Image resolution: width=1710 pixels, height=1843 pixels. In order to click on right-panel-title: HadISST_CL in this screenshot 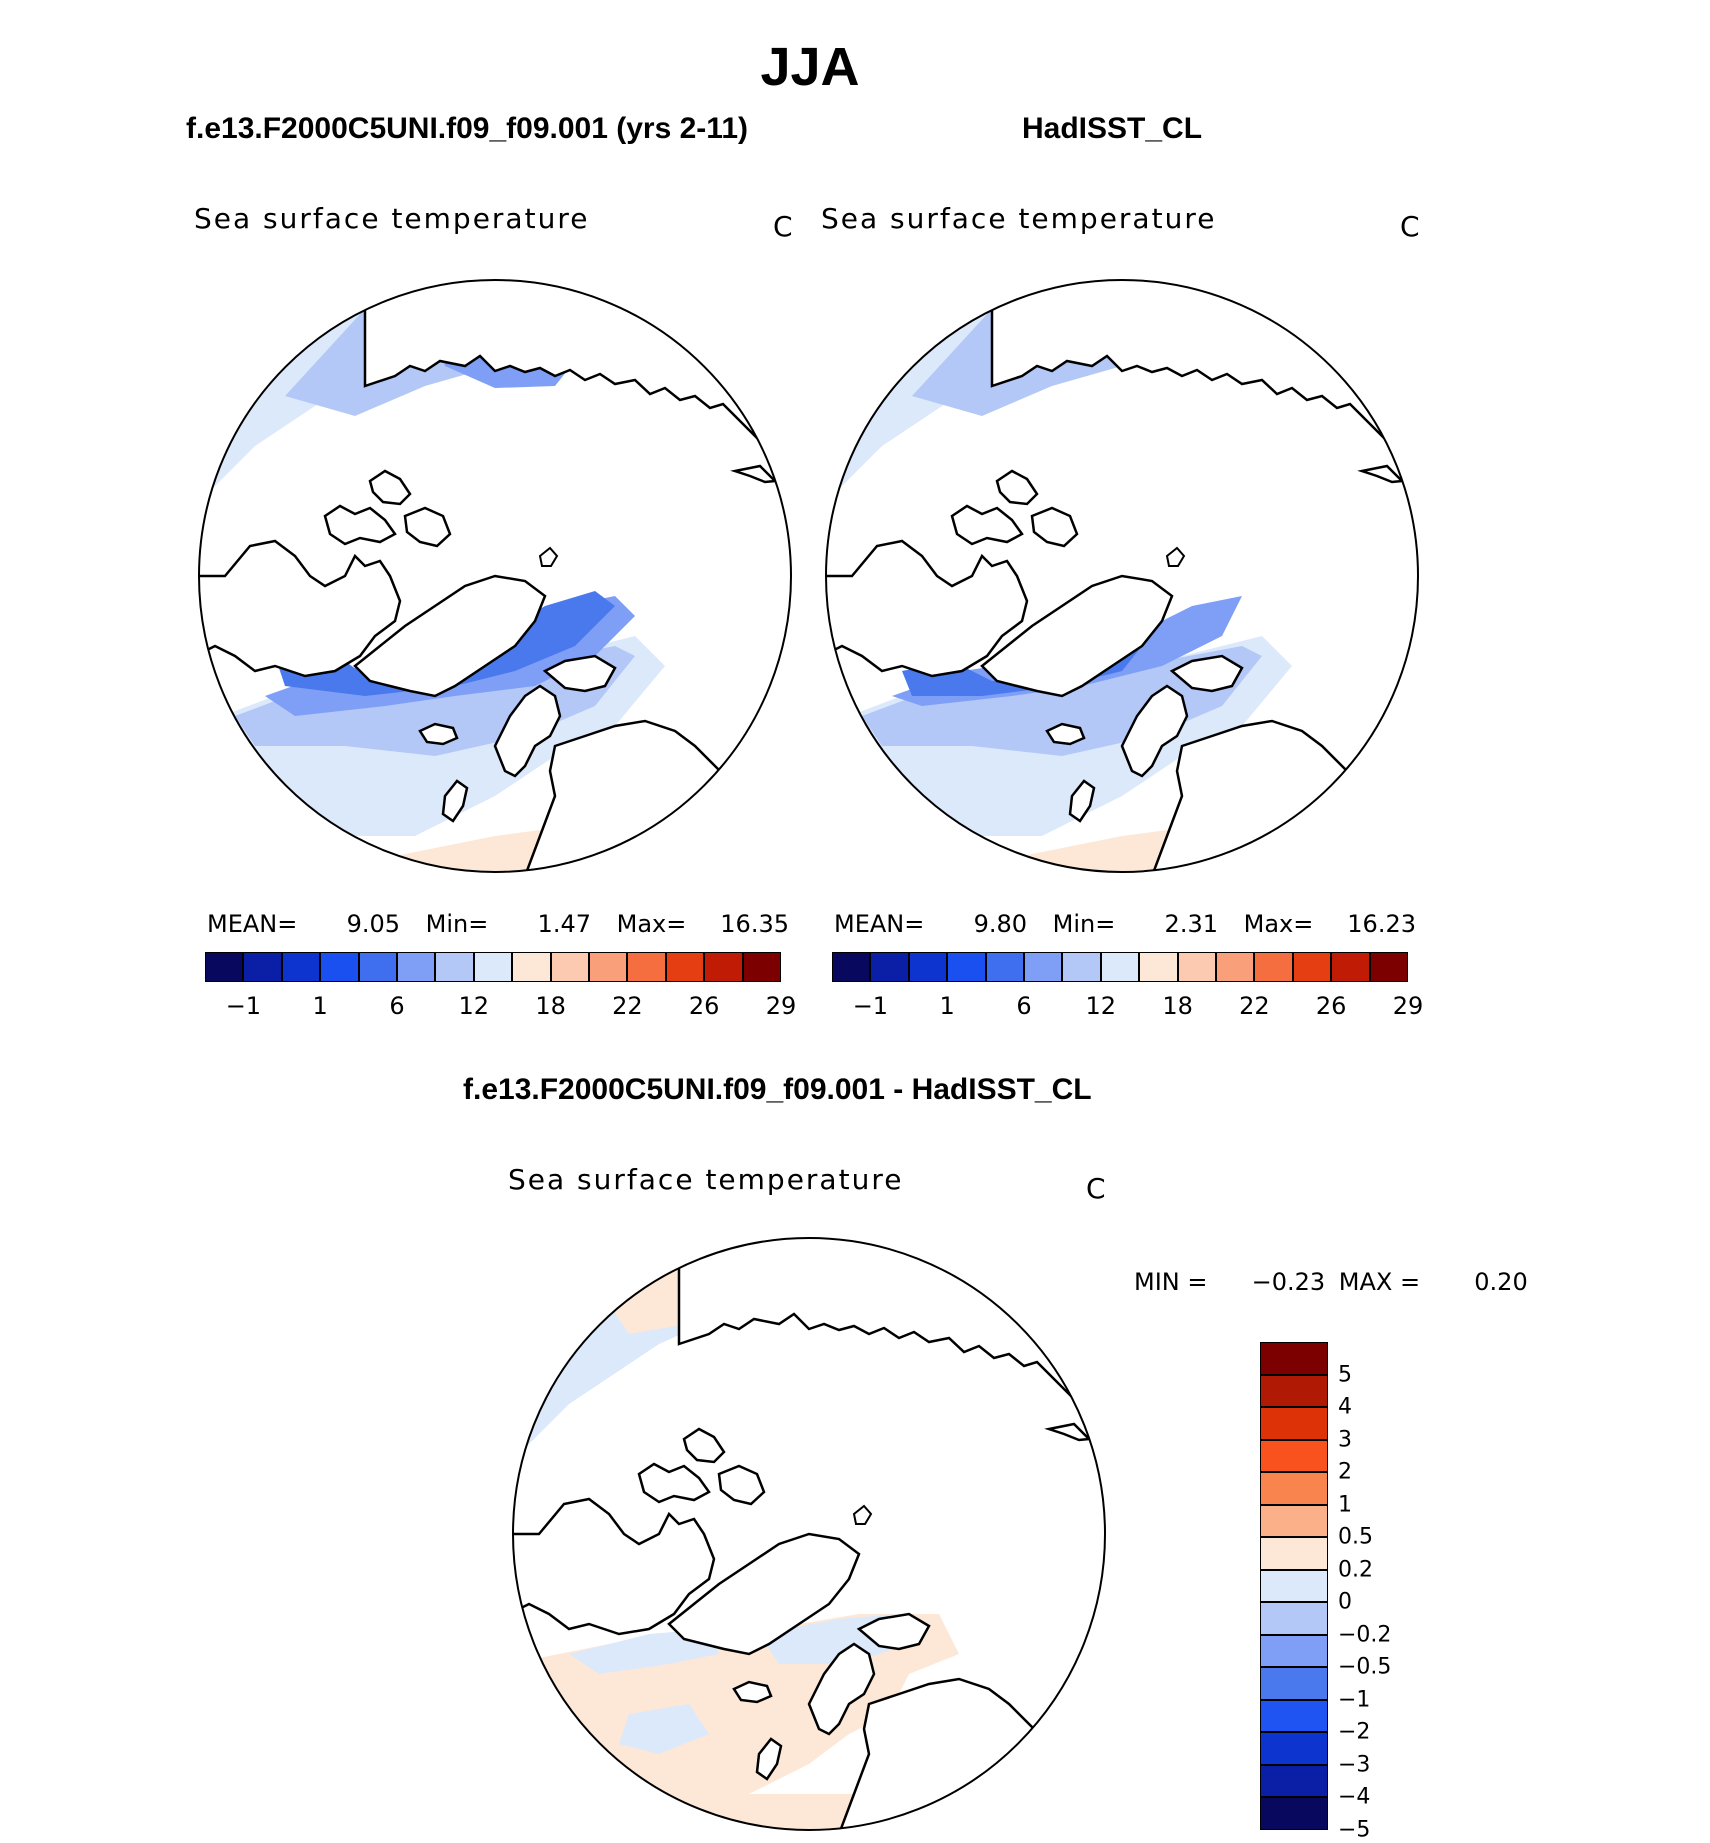, I will do `click(1112, 128)`.